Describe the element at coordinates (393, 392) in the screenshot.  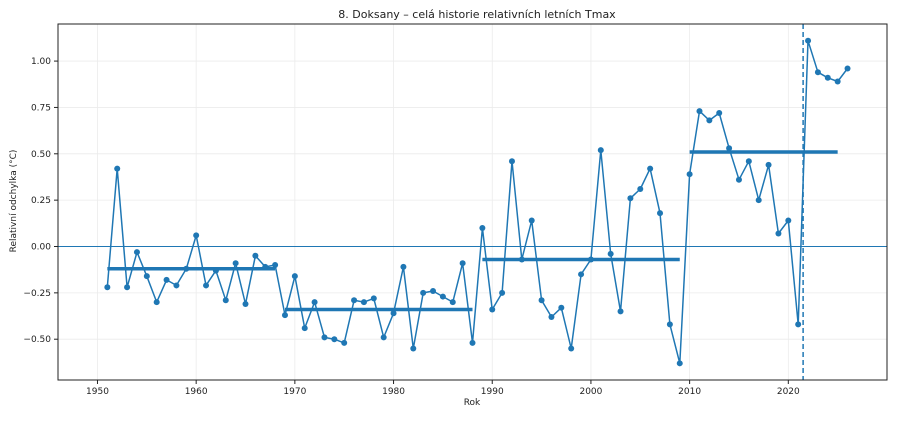
I see `x-tick-label: 1980` at that location.